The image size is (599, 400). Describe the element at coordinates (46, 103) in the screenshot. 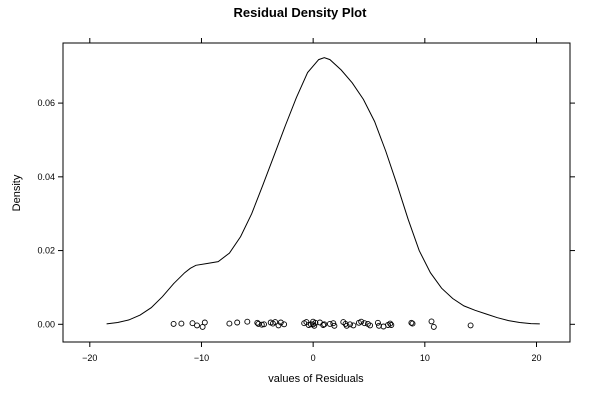

I see `y-tick-label: 0.06` at that location.